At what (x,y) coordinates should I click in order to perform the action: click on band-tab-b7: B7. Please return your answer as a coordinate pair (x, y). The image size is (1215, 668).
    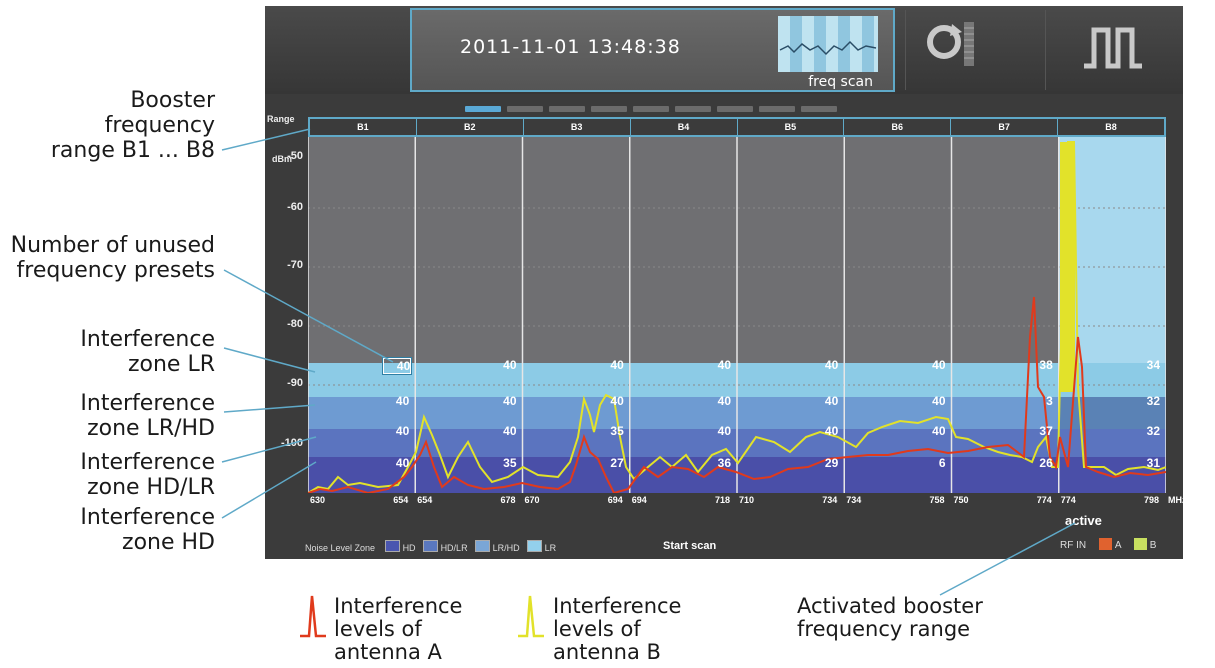
    Looking at the image, I should click on (1005, 127).